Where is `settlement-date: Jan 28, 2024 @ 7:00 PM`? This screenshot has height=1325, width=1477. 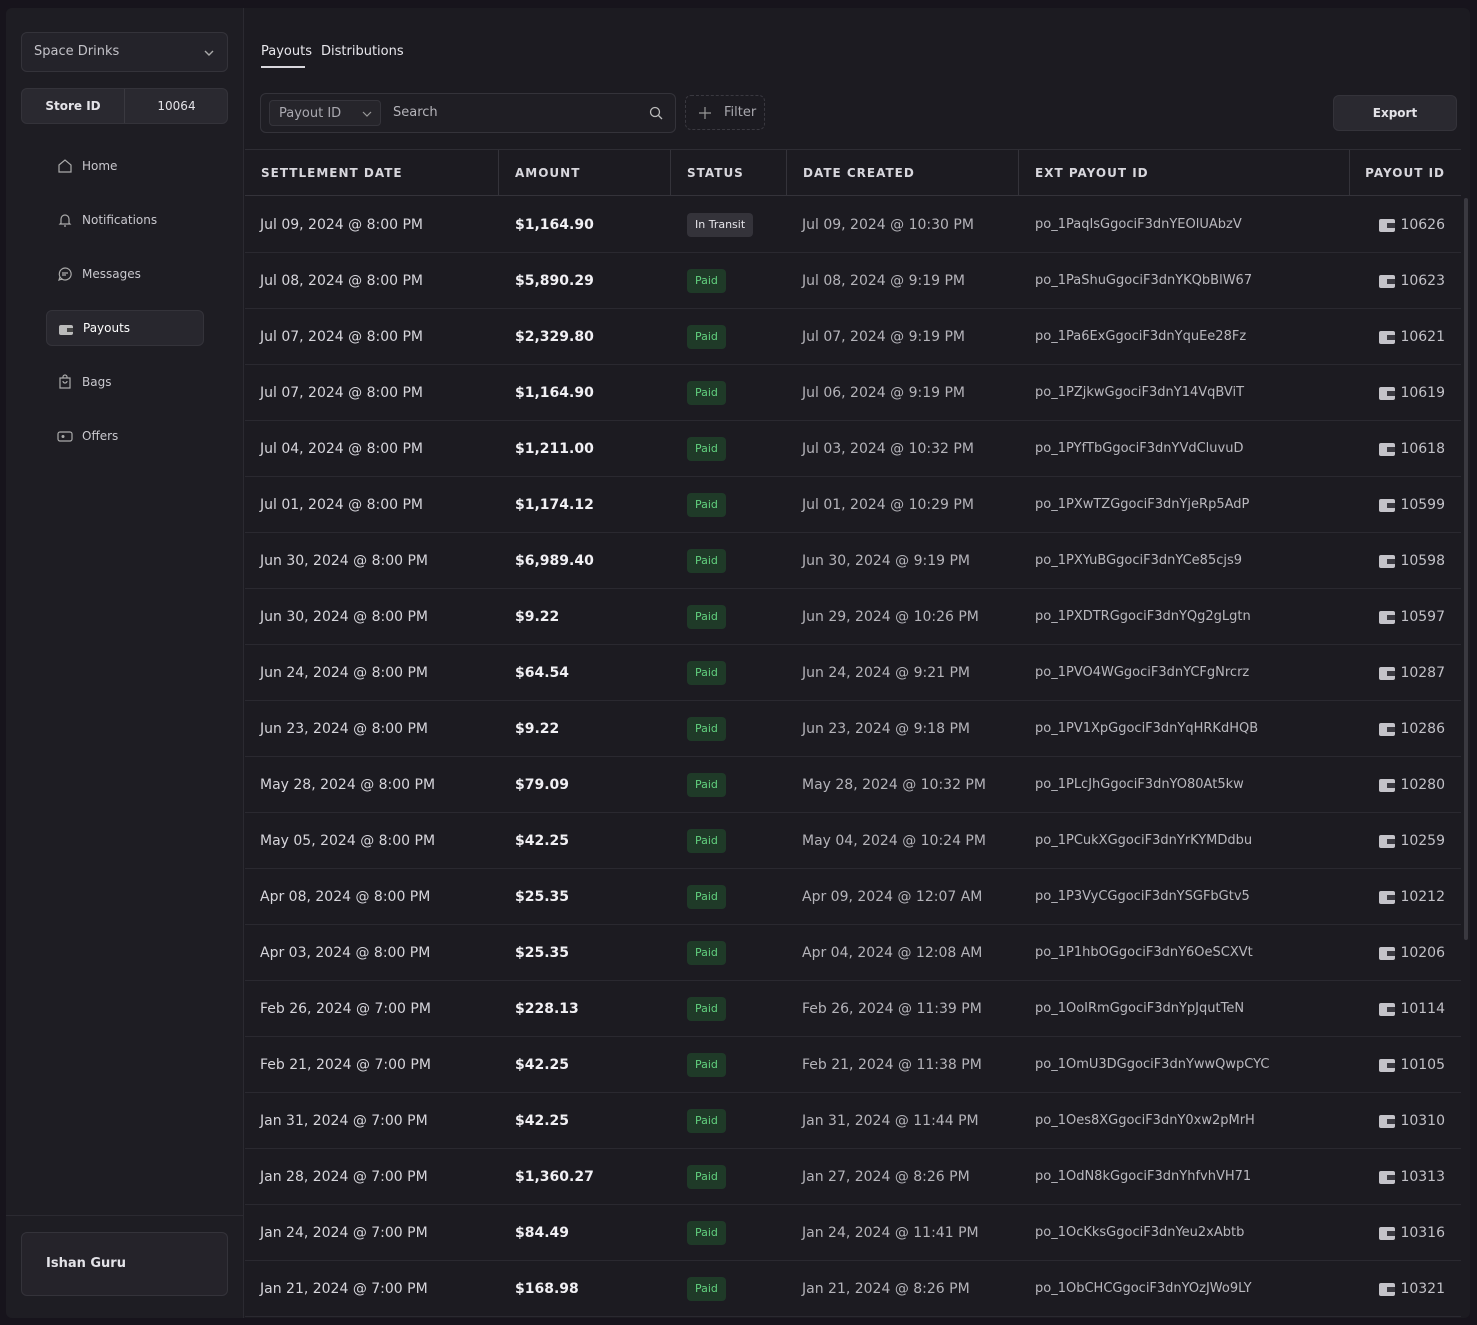
settlement-date: Jan 28, 2024 @ 7:00 PM is located at coordinates (344, 1177).